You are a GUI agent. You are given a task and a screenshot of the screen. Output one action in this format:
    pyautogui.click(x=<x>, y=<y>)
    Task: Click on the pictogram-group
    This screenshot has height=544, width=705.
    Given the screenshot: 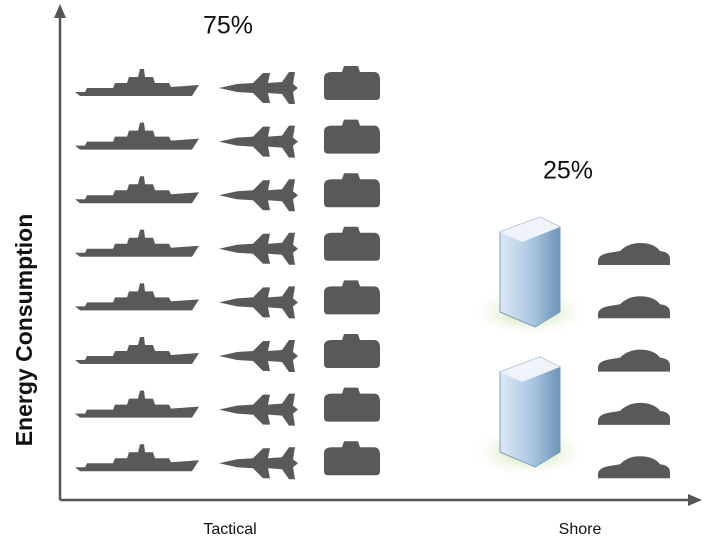 What is the action you would take?
    pyautogui.click(x=569, y=347)
    